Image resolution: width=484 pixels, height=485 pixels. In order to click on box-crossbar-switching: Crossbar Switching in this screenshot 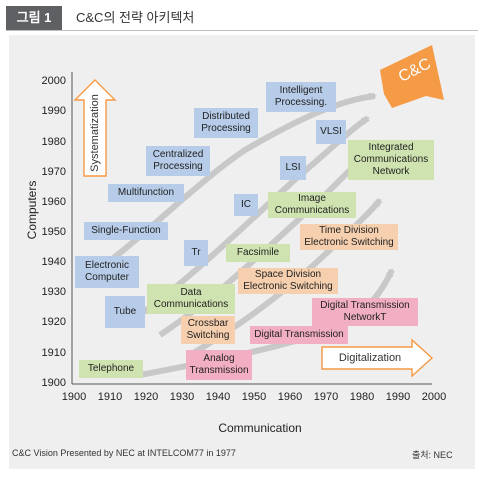, I will do `click(208, 330)`.